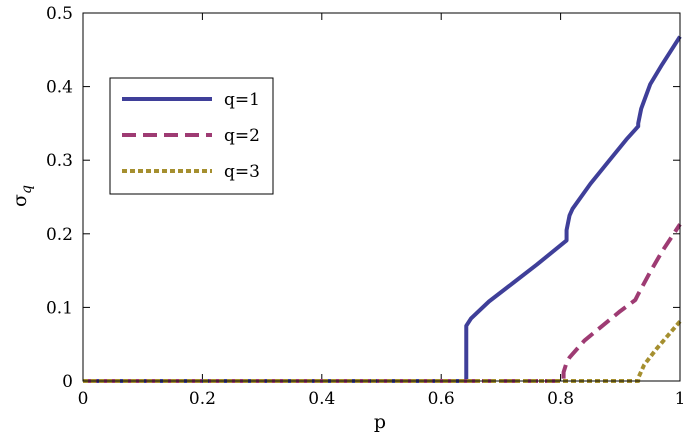 The image size is (685, 436). I want to click on y-axis-label: σq, so click(22, 196).